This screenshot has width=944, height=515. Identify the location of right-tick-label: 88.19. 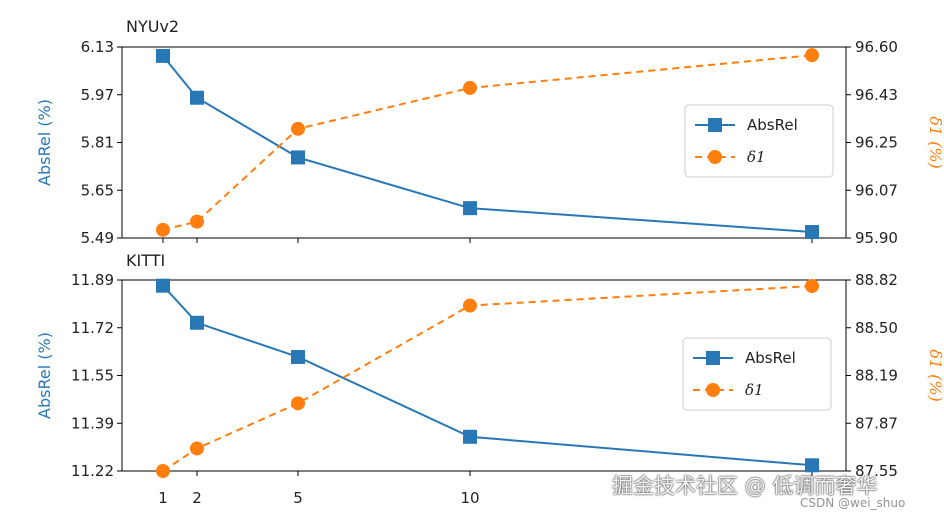
(876, 376).